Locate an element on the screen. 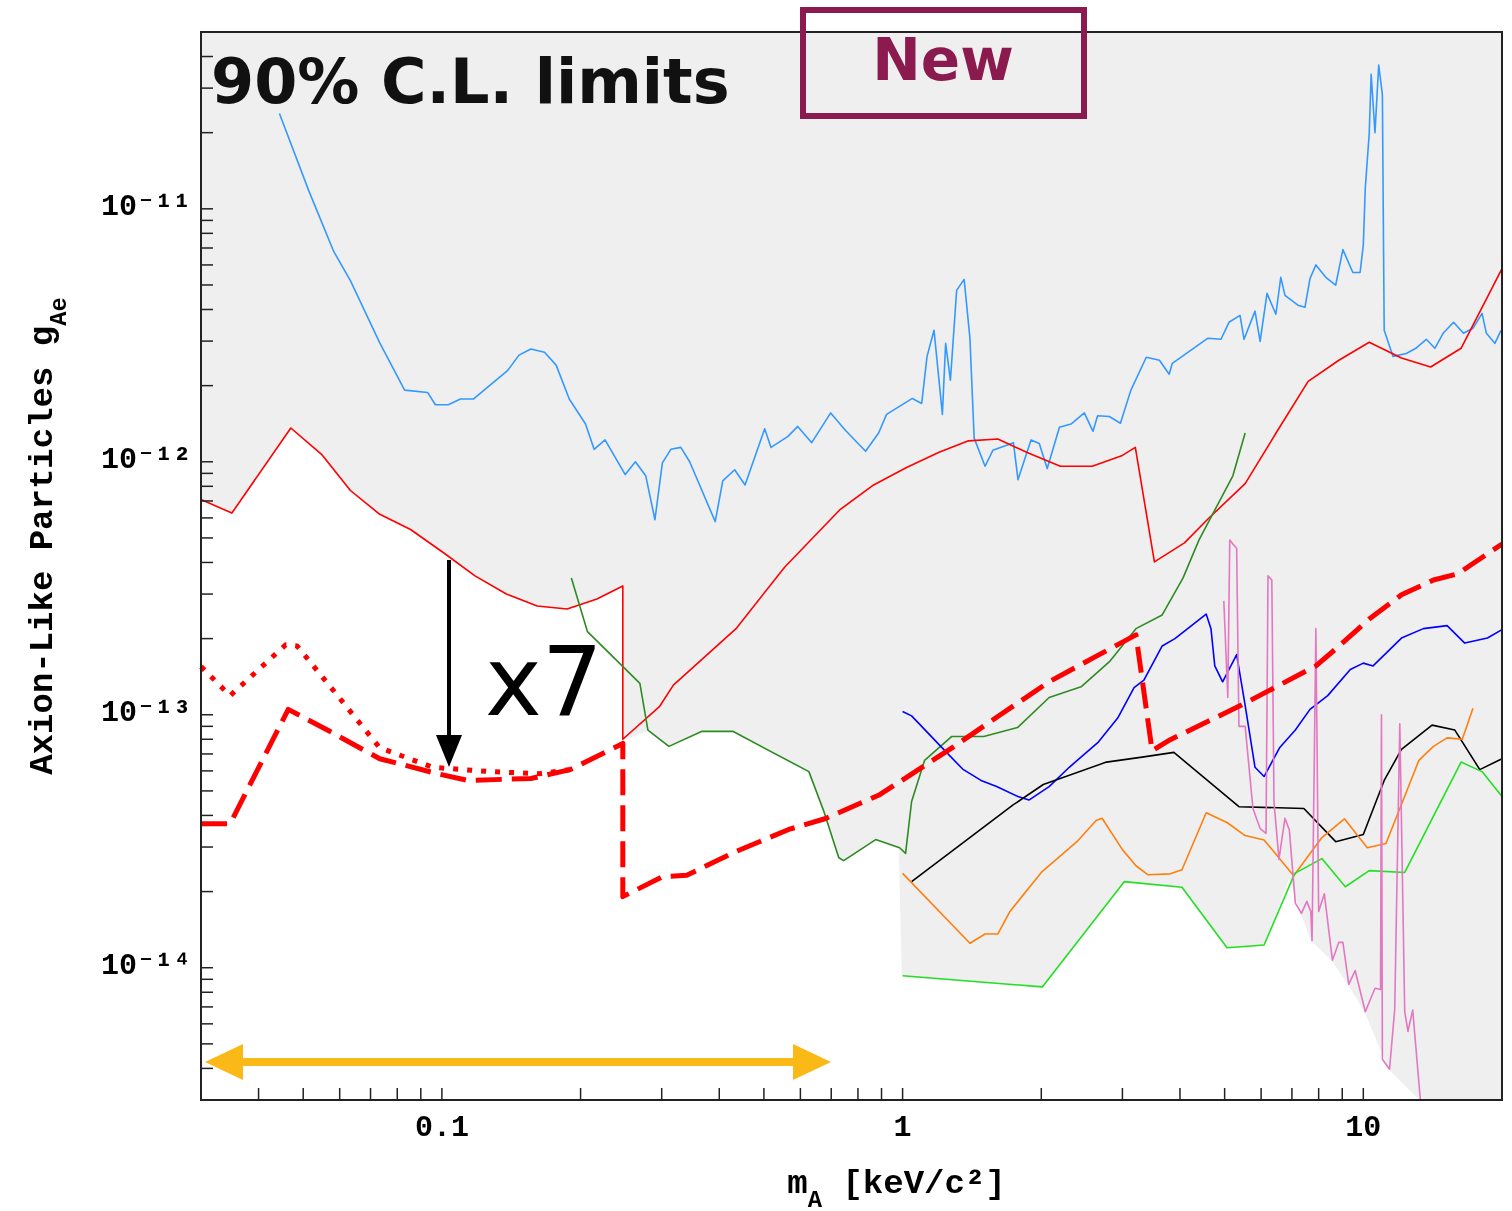  annotation: x7 is located at coordinates (544, 682).